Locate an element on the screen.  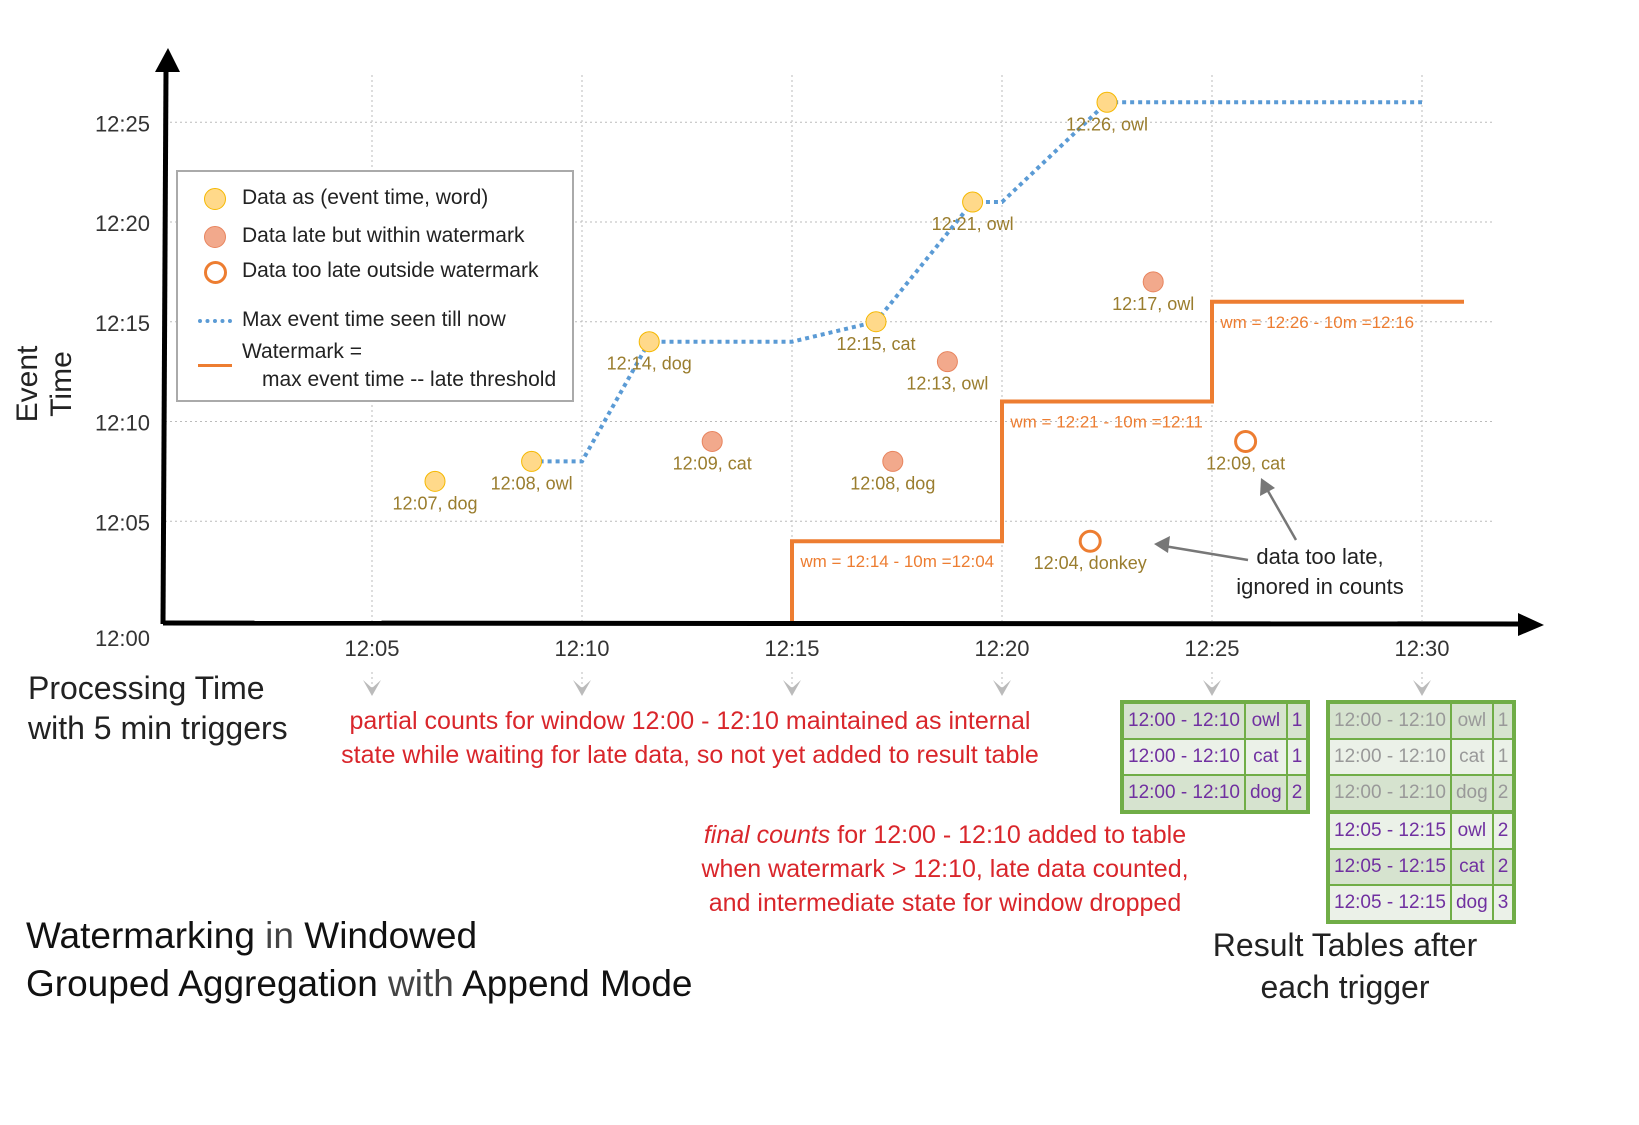
x-tick-label: 12:15 is located at coordinates (791, 648).